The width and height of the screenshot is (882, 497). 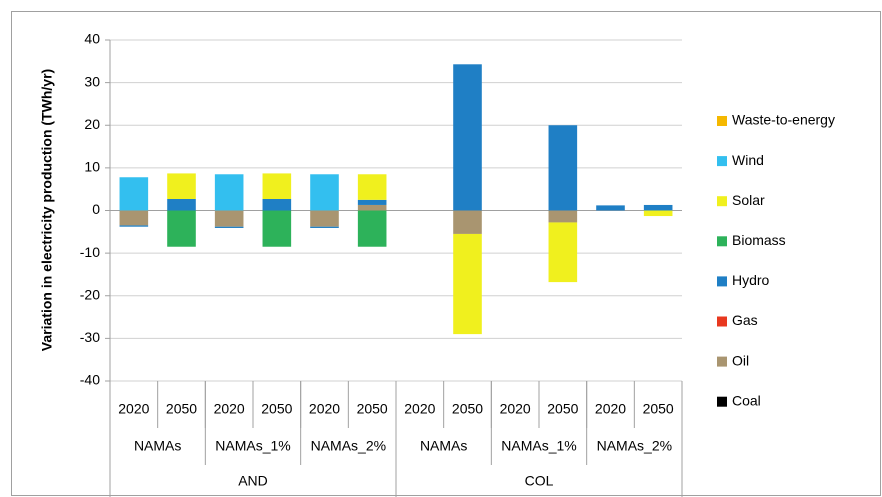 What do you see at coordinates (92, 81) in the screenshot?
I see `y-tick-label: 30` at bounding box center [92, 81].